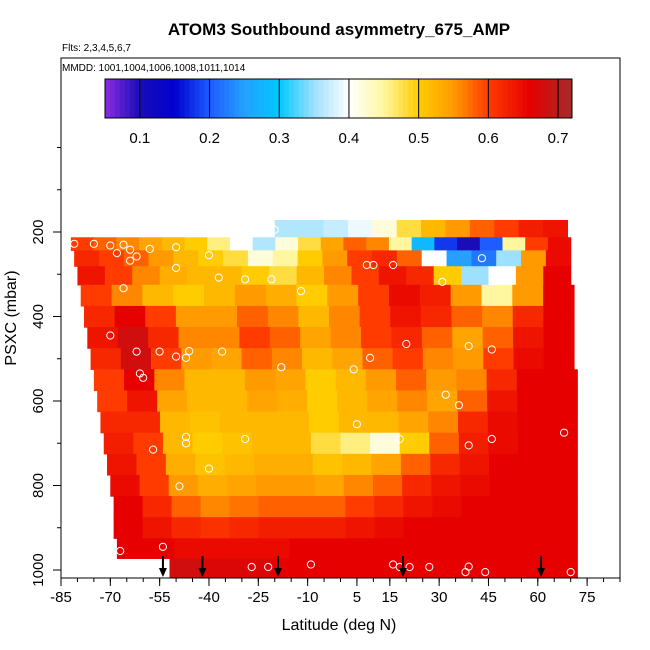  I want to click on profile-arrow, so click(162, 566).